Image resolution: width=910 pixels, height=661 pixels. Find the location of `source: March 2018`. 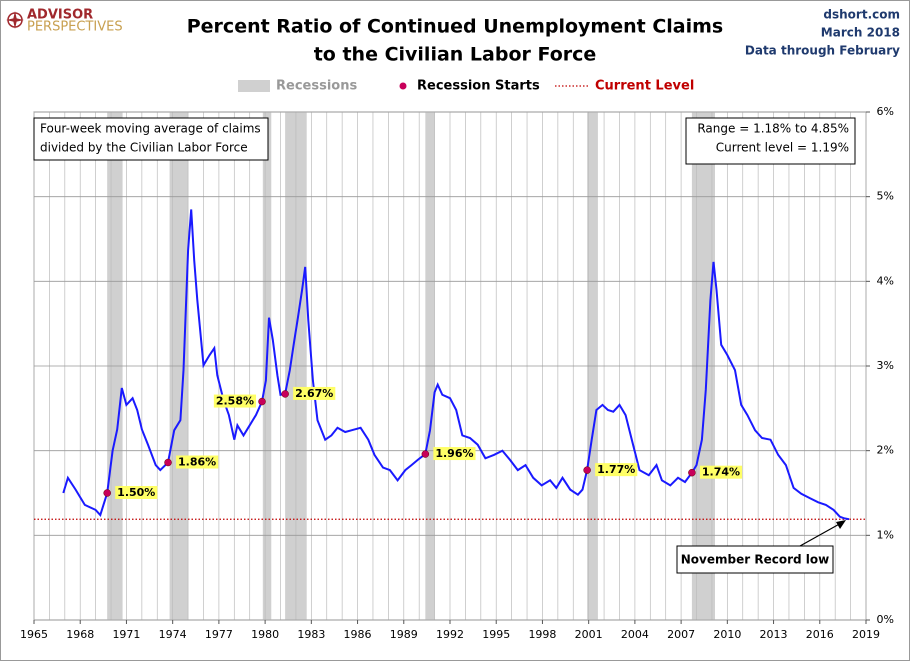

source: March 2018 is located at coordinates (860, 33).